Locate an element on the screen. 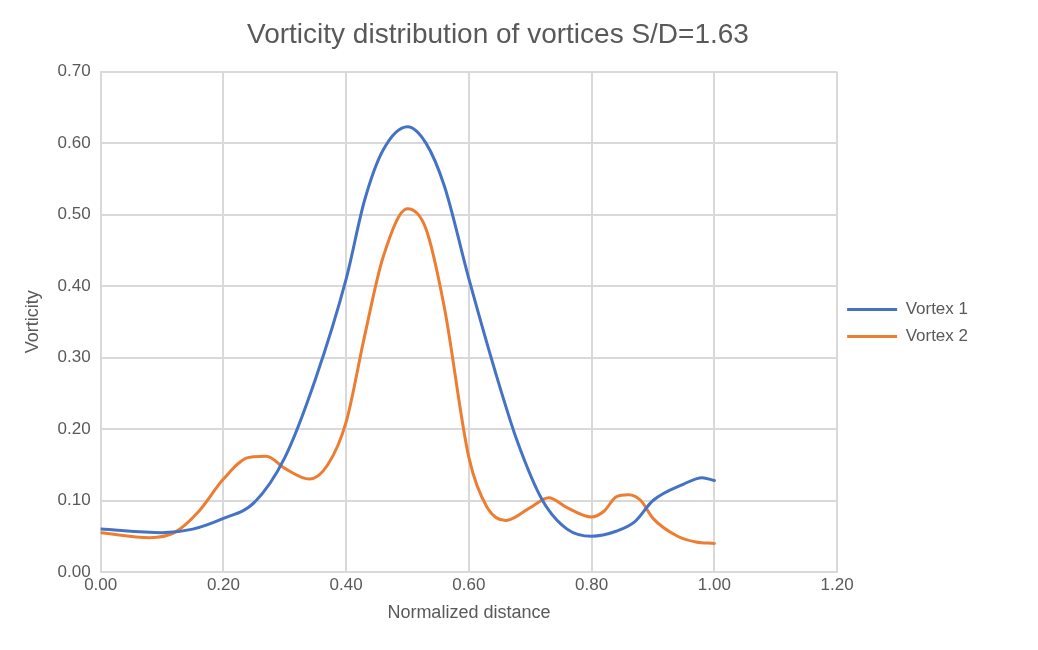  y-axis-title: Vorticity is located at coordinates (31, 322).